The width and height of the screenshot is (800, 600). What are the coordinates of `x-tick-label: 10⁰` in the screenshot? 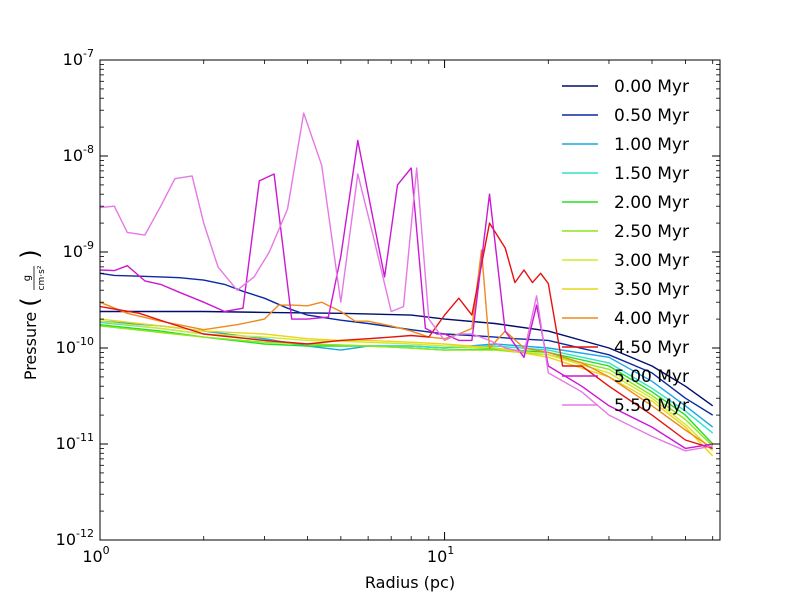 It's located at (95, 555).